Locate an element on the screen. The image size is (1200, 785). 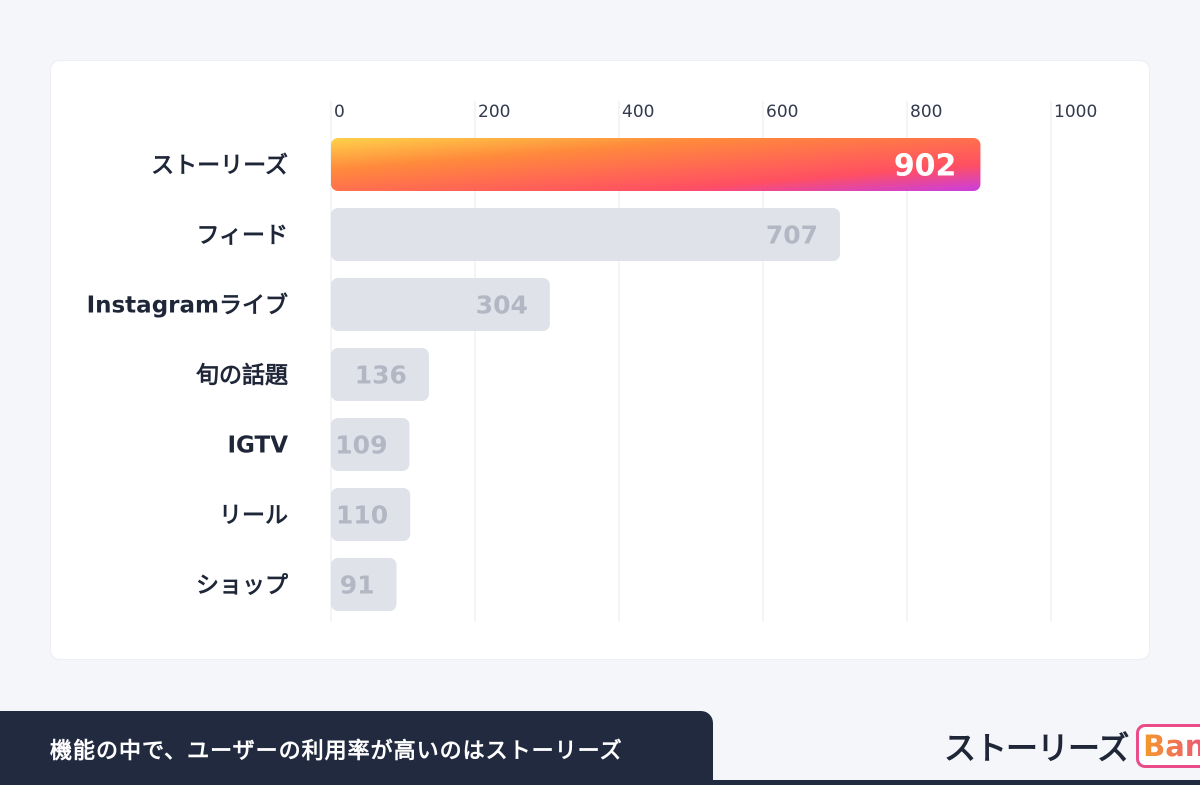
data-label: 707 is located at coordinates (792, 235).